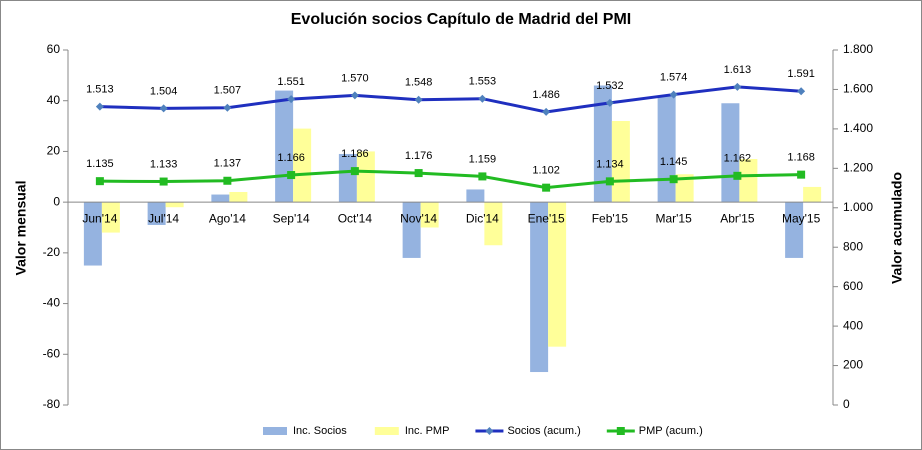 The height and width of the screenshot is (450, 922). I want to click on data-label: 1.186, so click(355, 154).